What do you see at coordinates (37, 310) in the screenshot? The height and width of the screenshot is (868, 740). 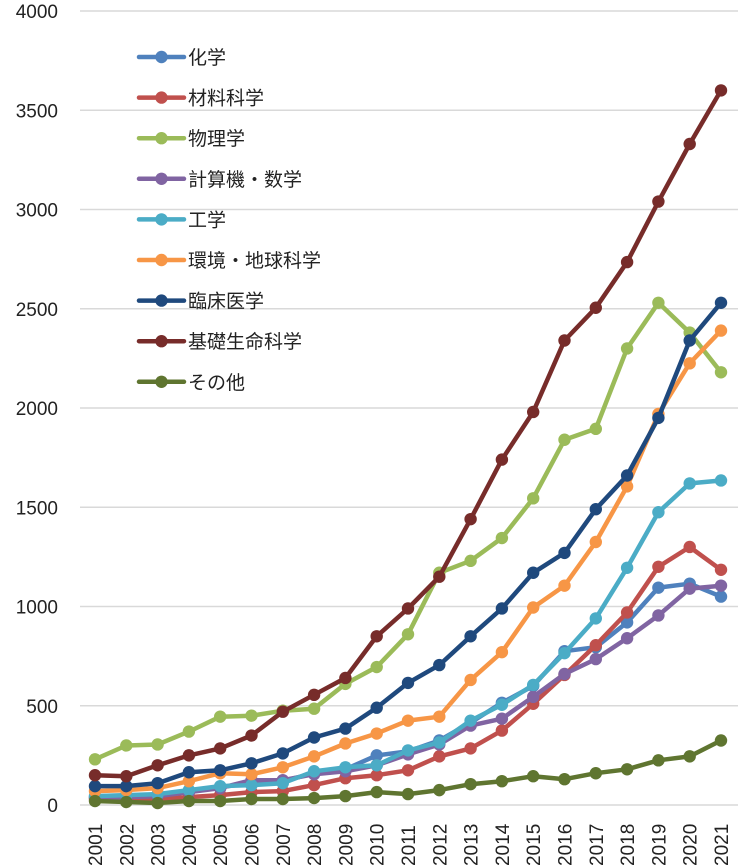 I see `y-tick-label: 2500` at bounding box center [37, 310].